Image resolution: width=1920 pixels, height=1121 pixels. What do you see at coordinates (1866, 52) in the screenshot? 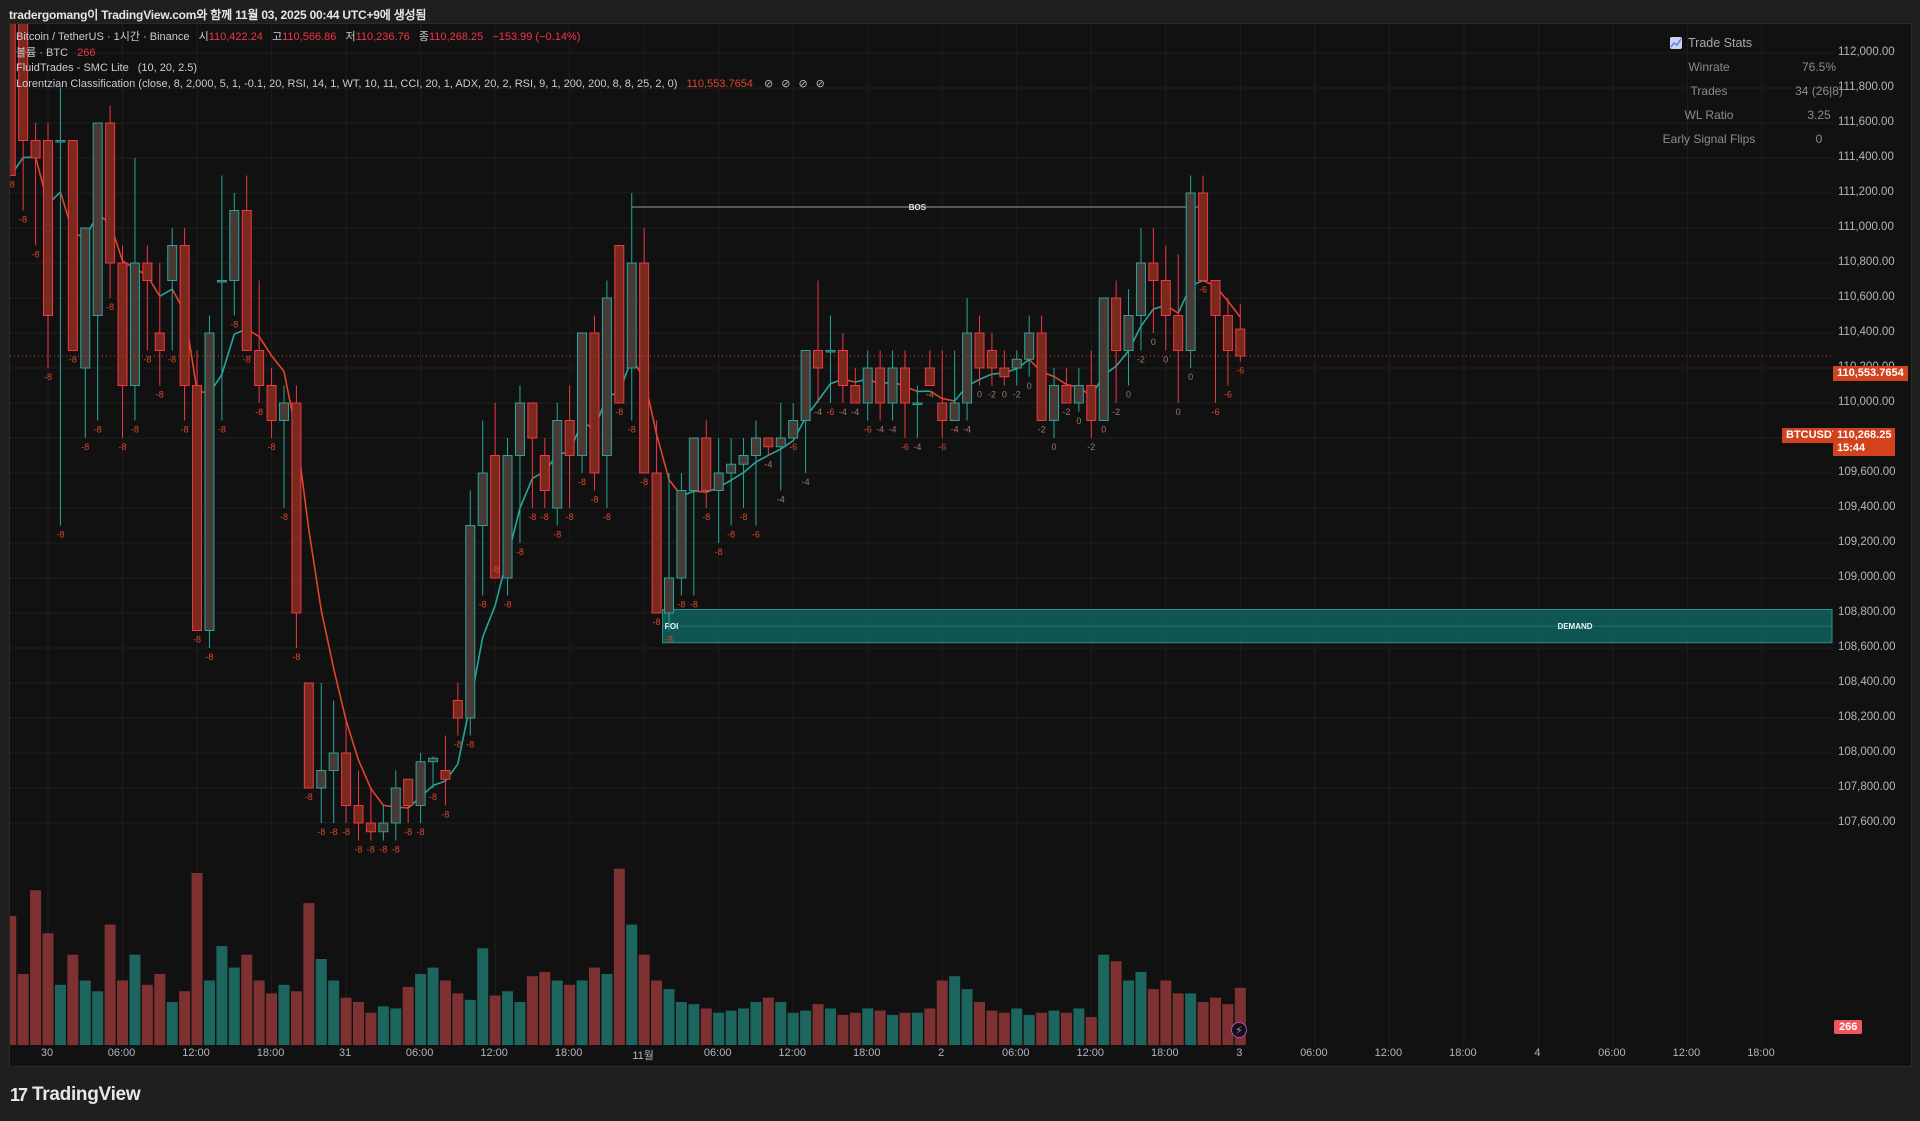
I see `price-tick-label: 112,000.00` at bounding box center [1866, 52].